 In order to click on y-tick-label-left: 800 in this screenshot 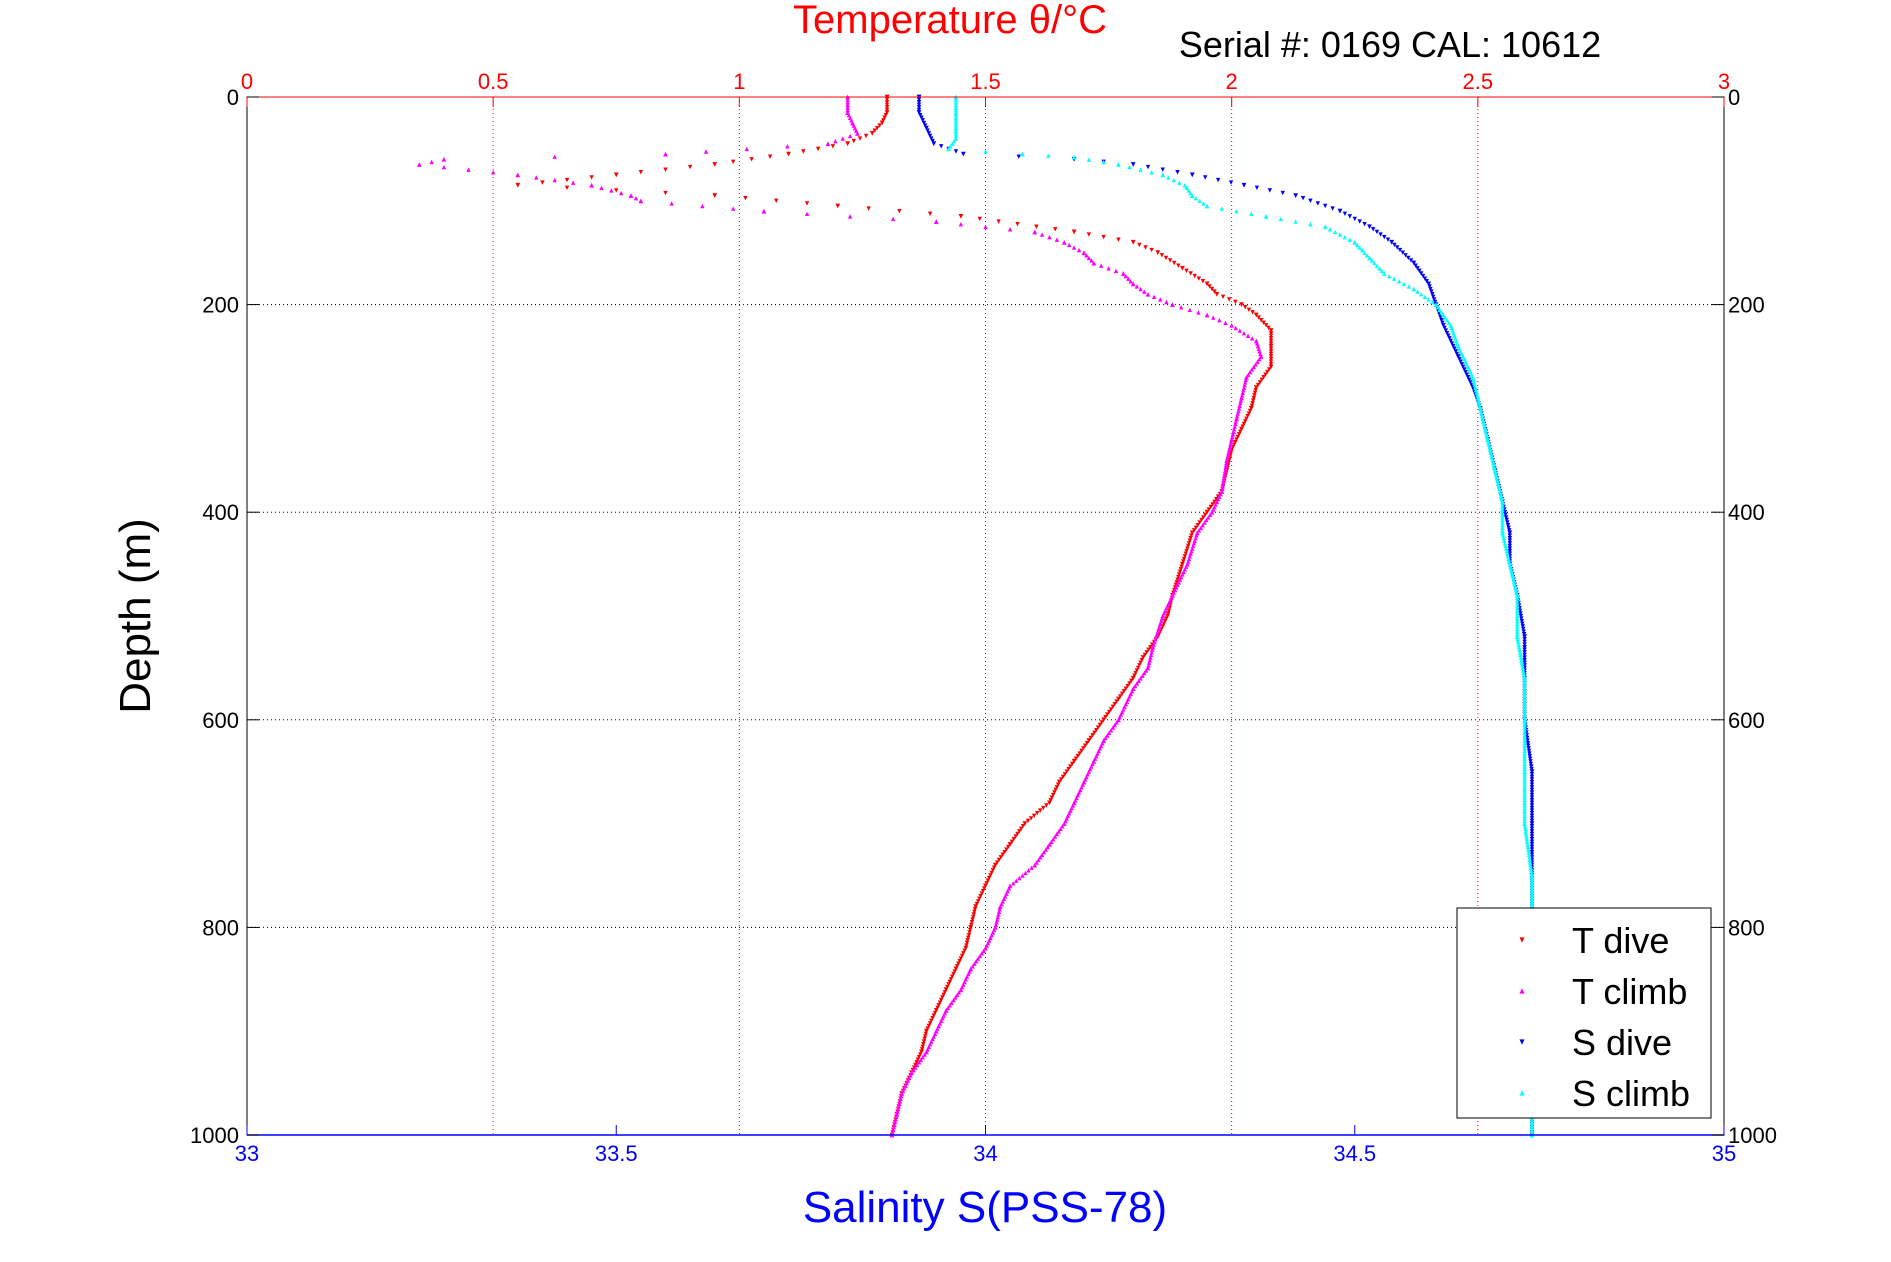, I will do `click(220, 927)`.